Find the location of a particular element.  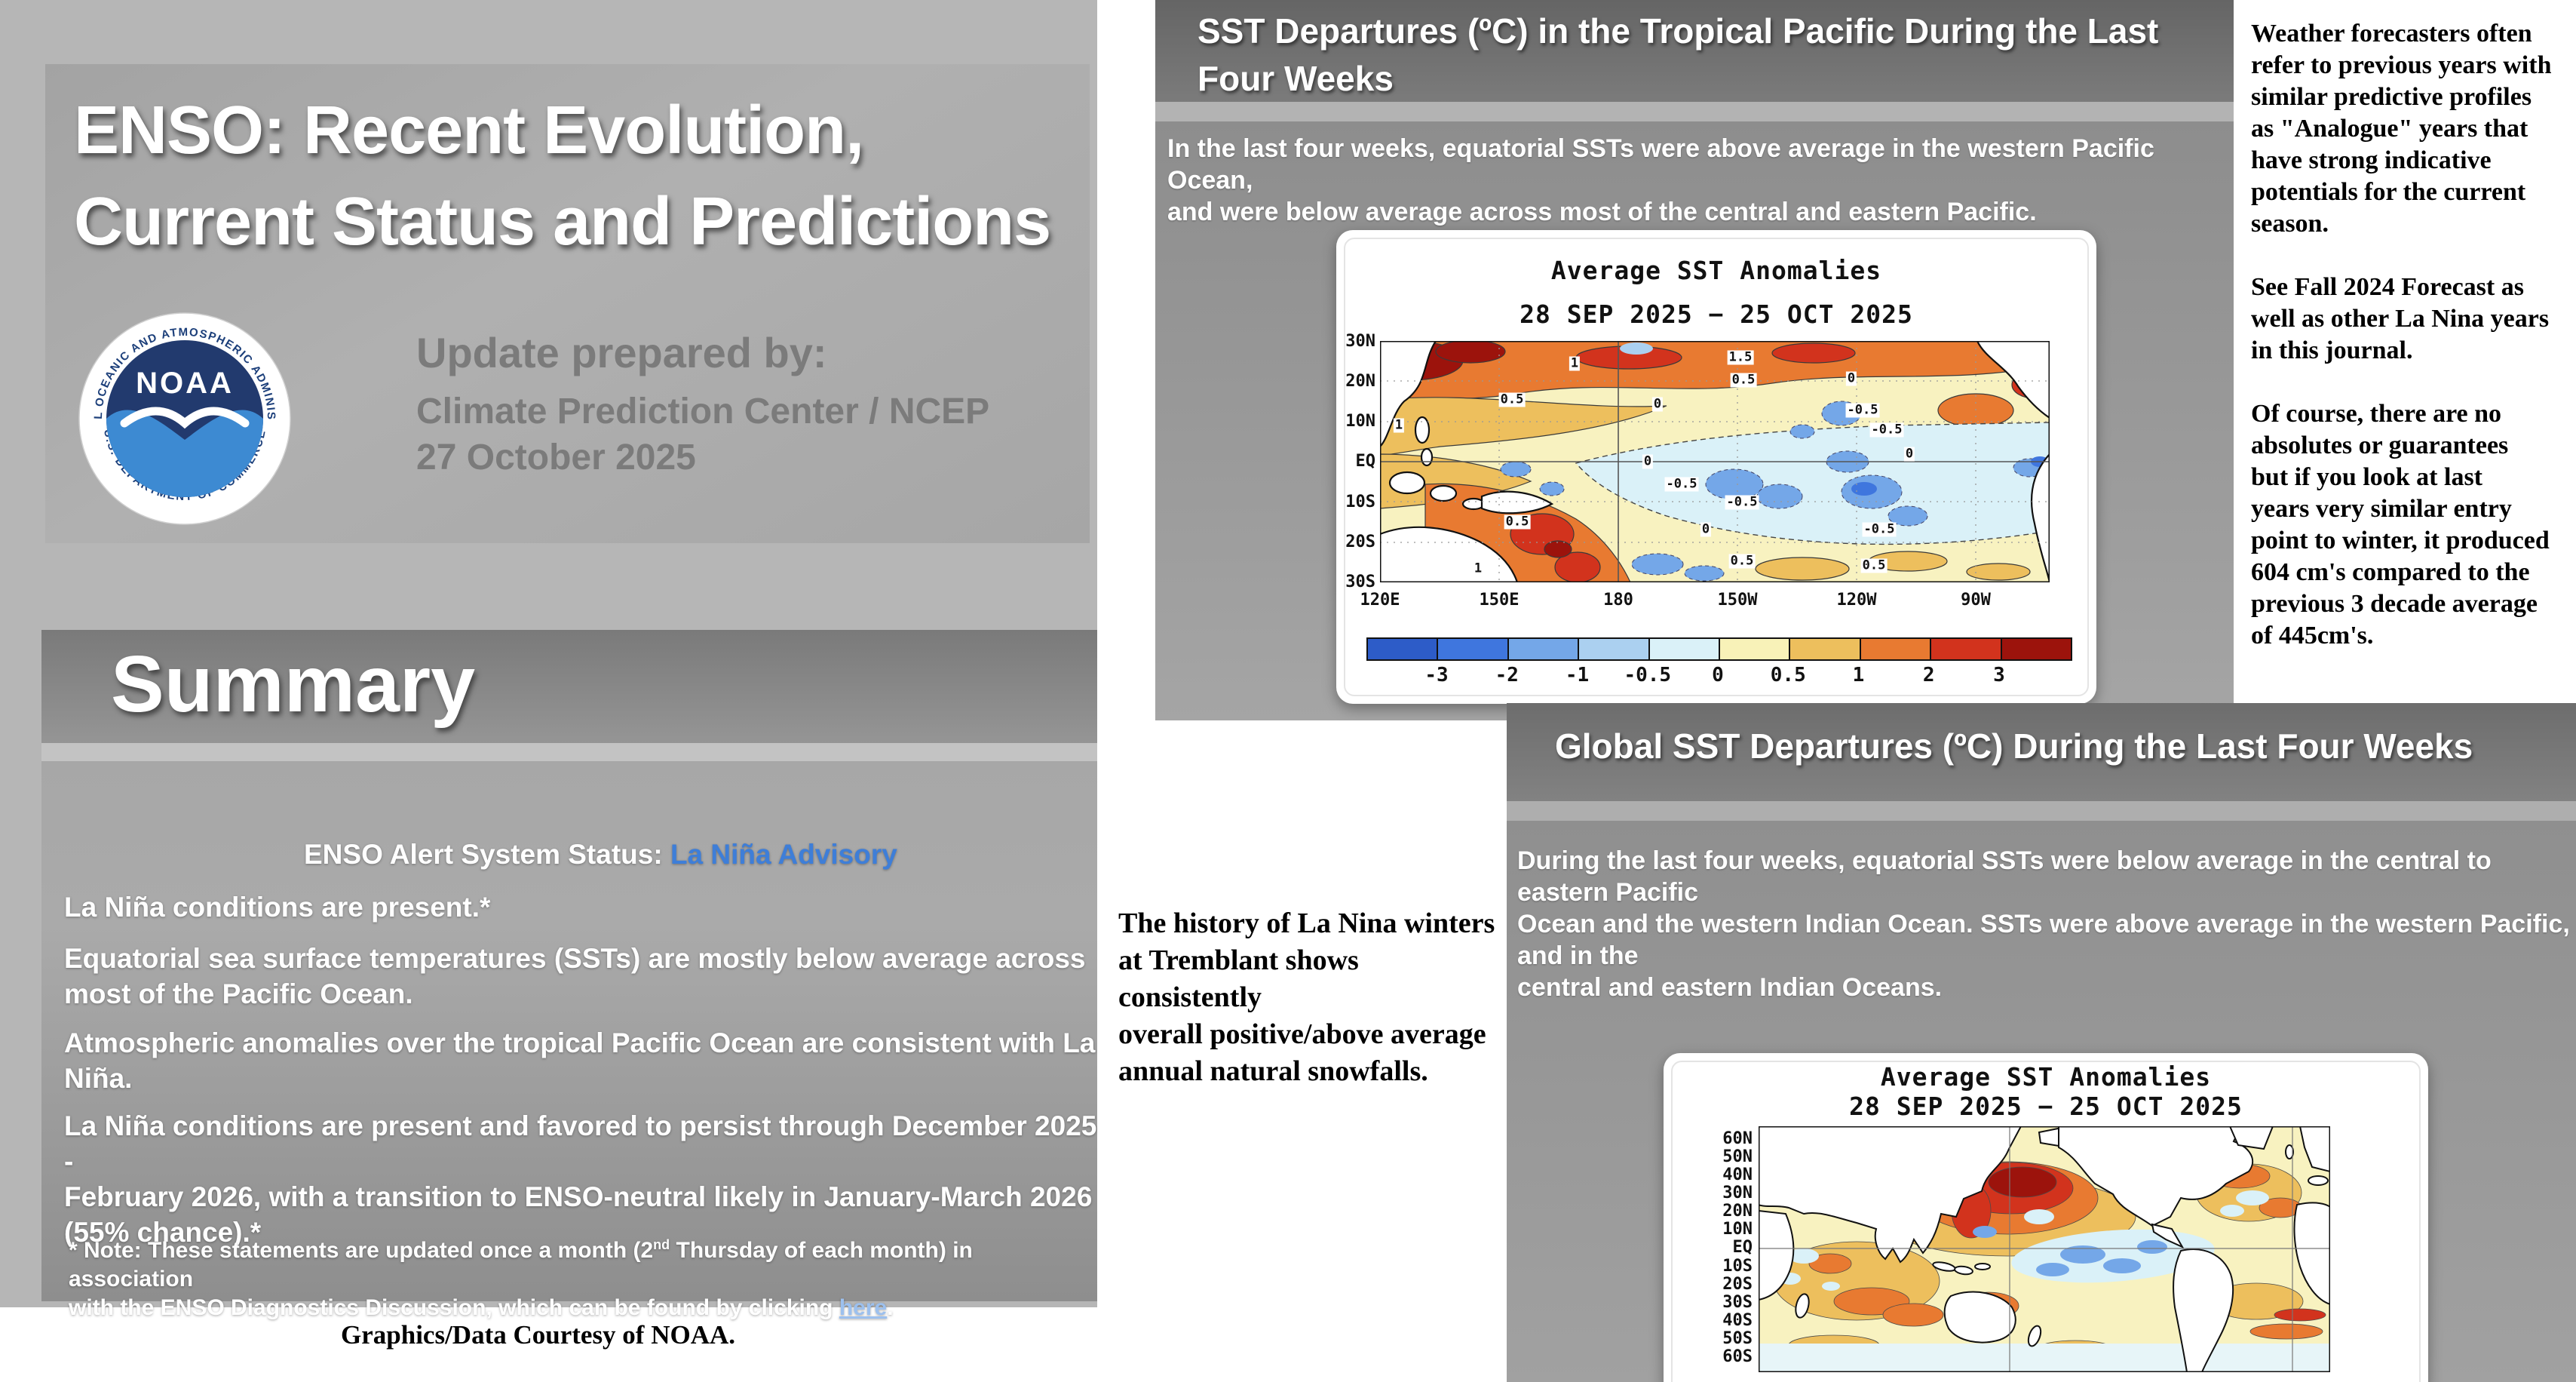

global-map-title: Average SST Anomalies is located at coordinates (2046, 1077).